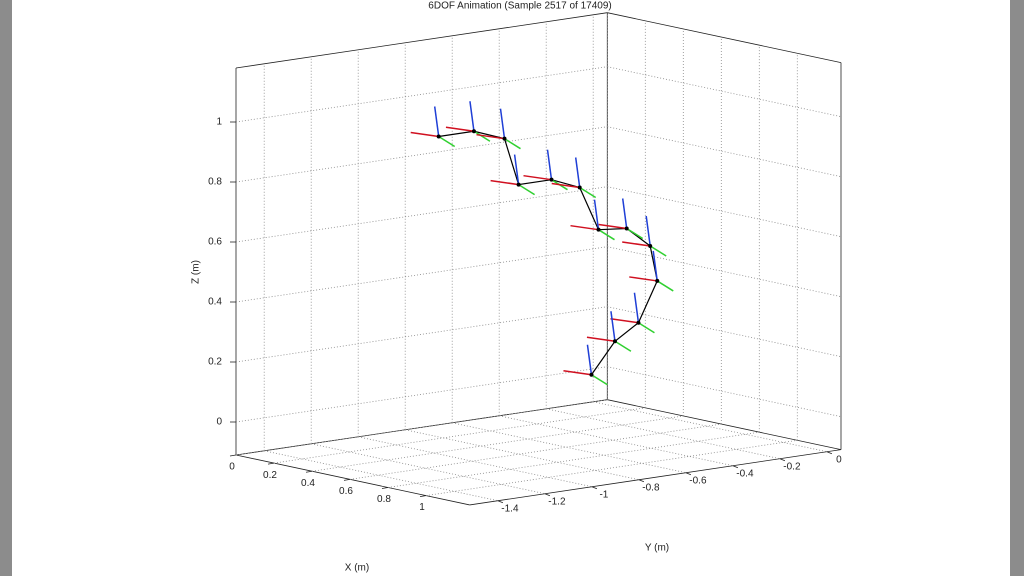 This screenshot has height=576, width=1024. What do you see at coordinates (215, 362) in the screenshot?
I see `z-tick-label: 0.2` at bounding box center [215, 362].